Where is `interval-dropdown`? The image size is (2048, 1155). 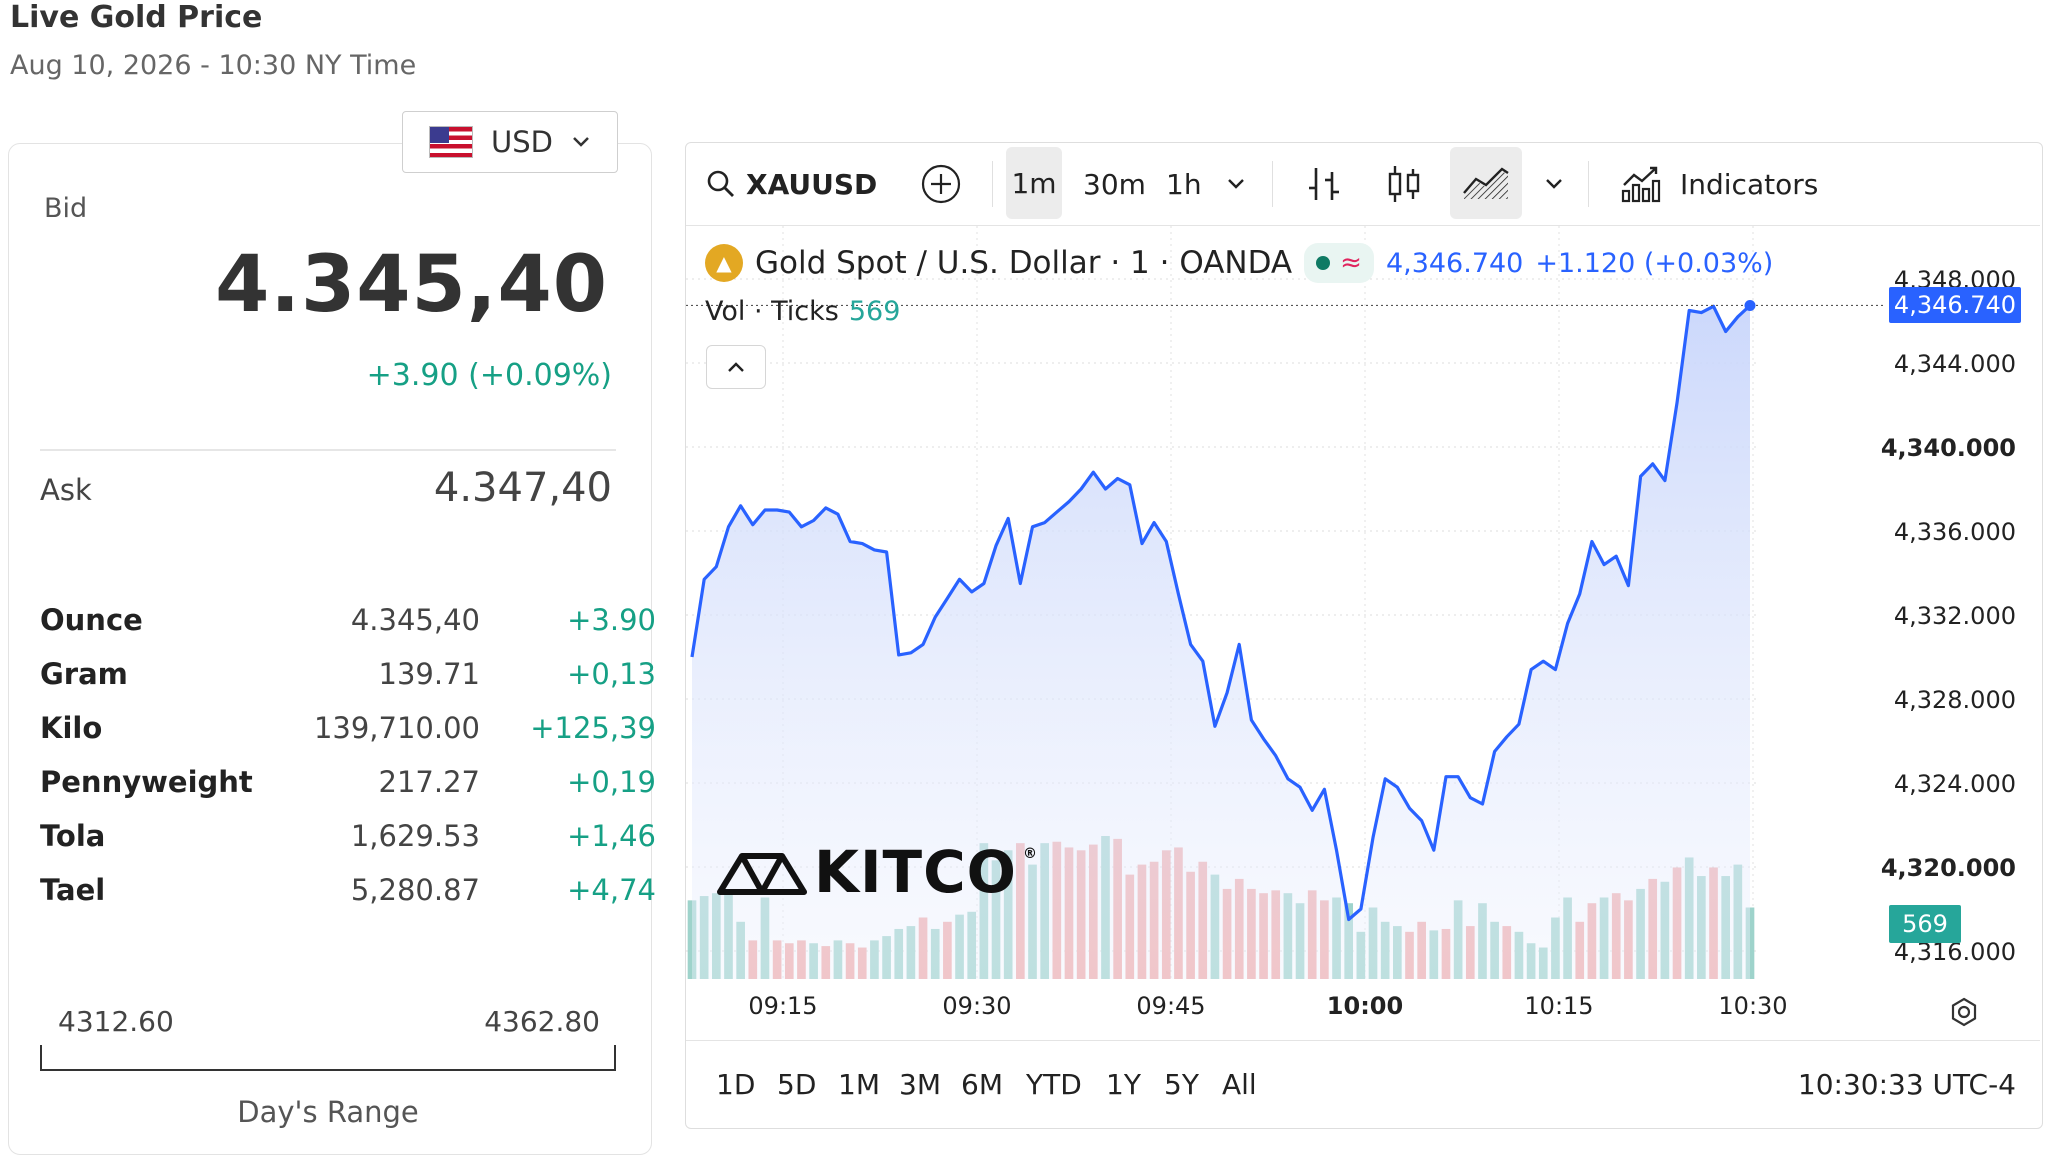
interval-dropdown is located at coordinates (1236, 184).